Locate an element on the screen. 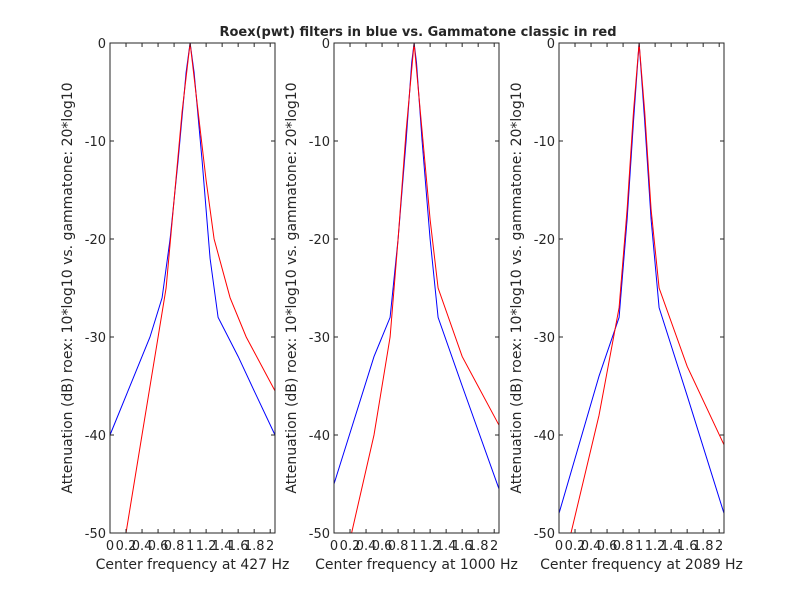  x-axis-label: Center frequency at 427 Hz is located at coordinates (193, 565).